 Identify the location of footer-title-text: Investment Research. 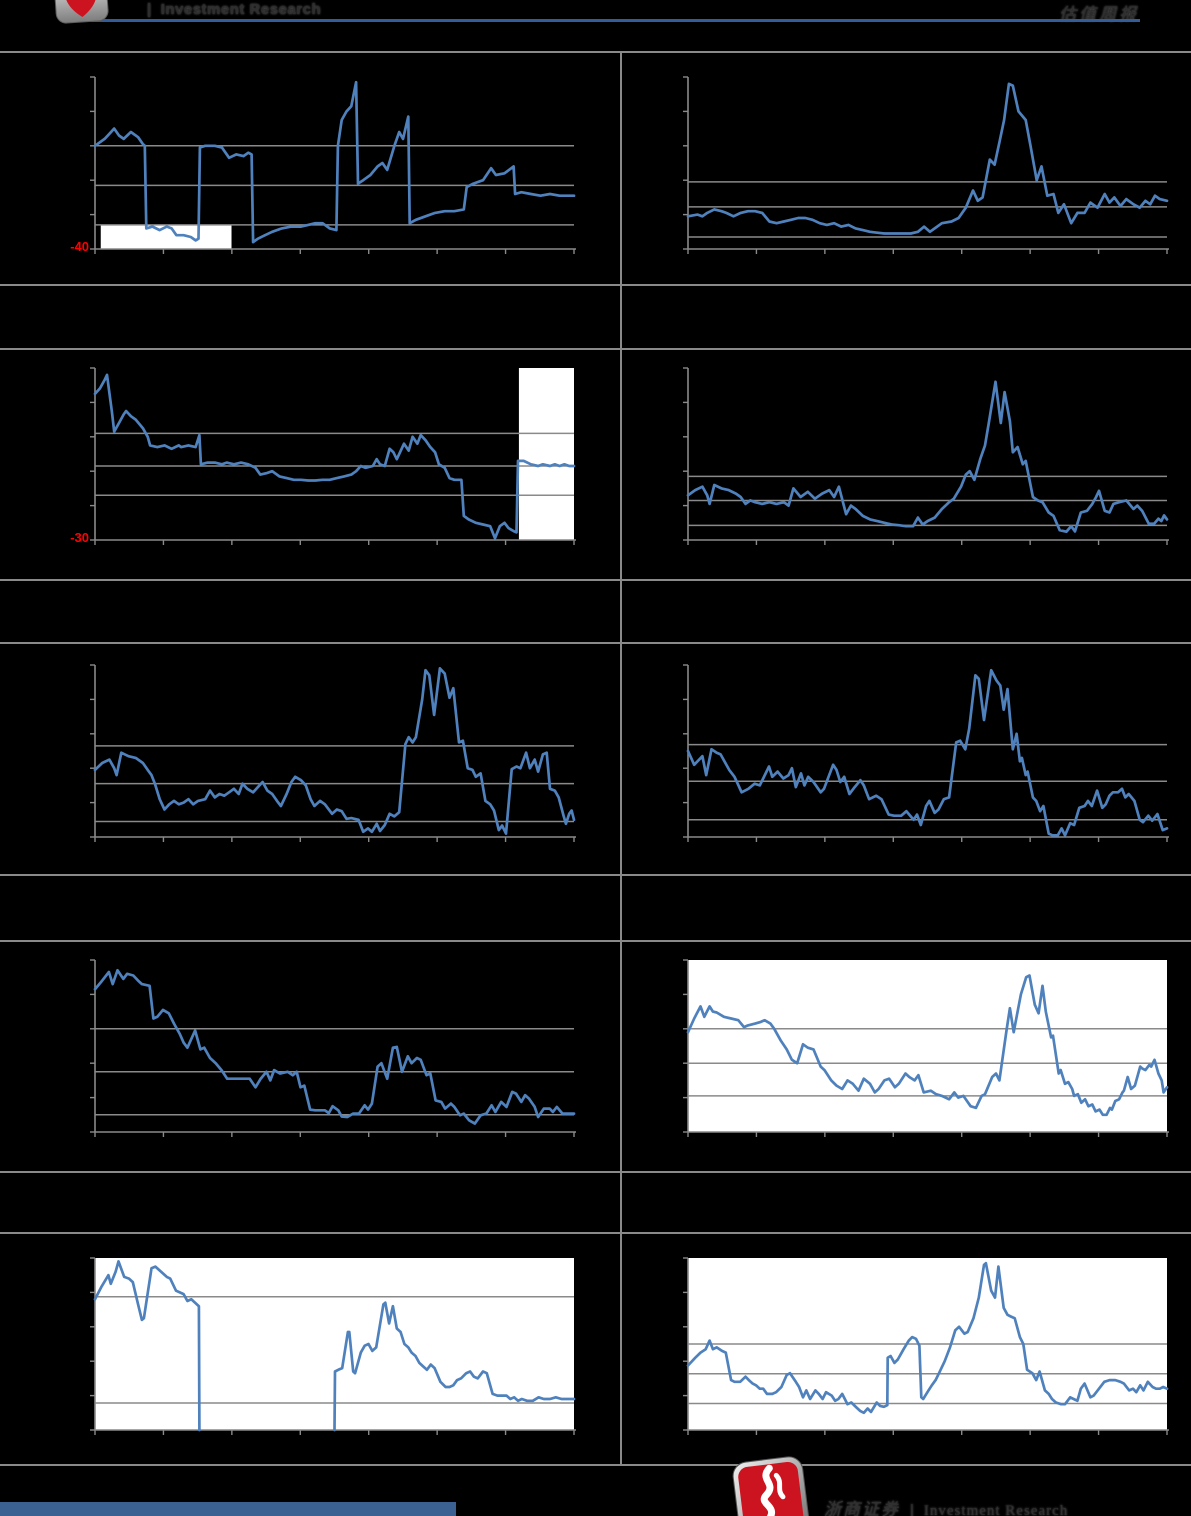
(996, 1509).